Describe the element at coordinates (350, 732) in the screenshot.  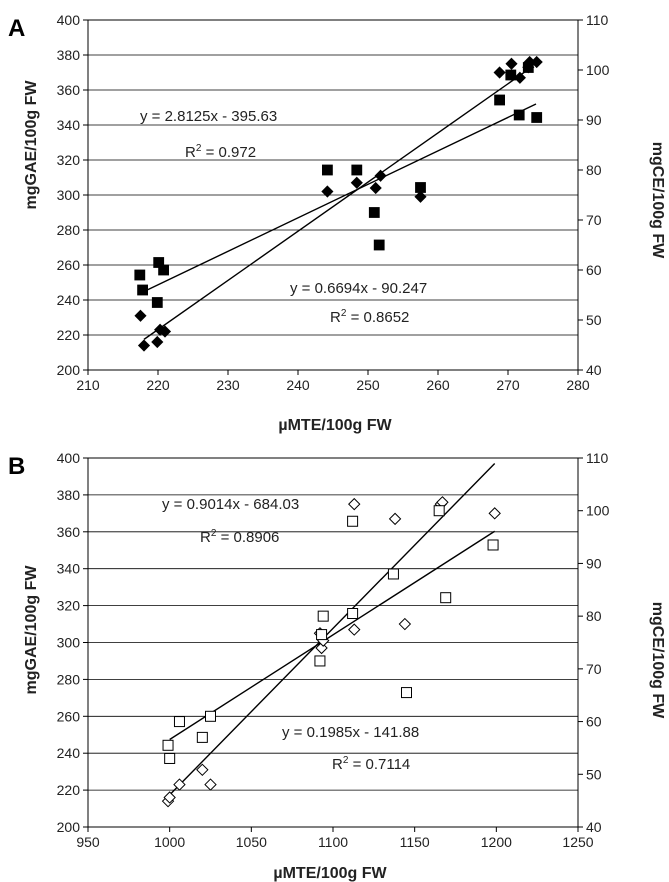
I see `panel-b-equation-ce: y = 0.1985x - 141.88` at that location.